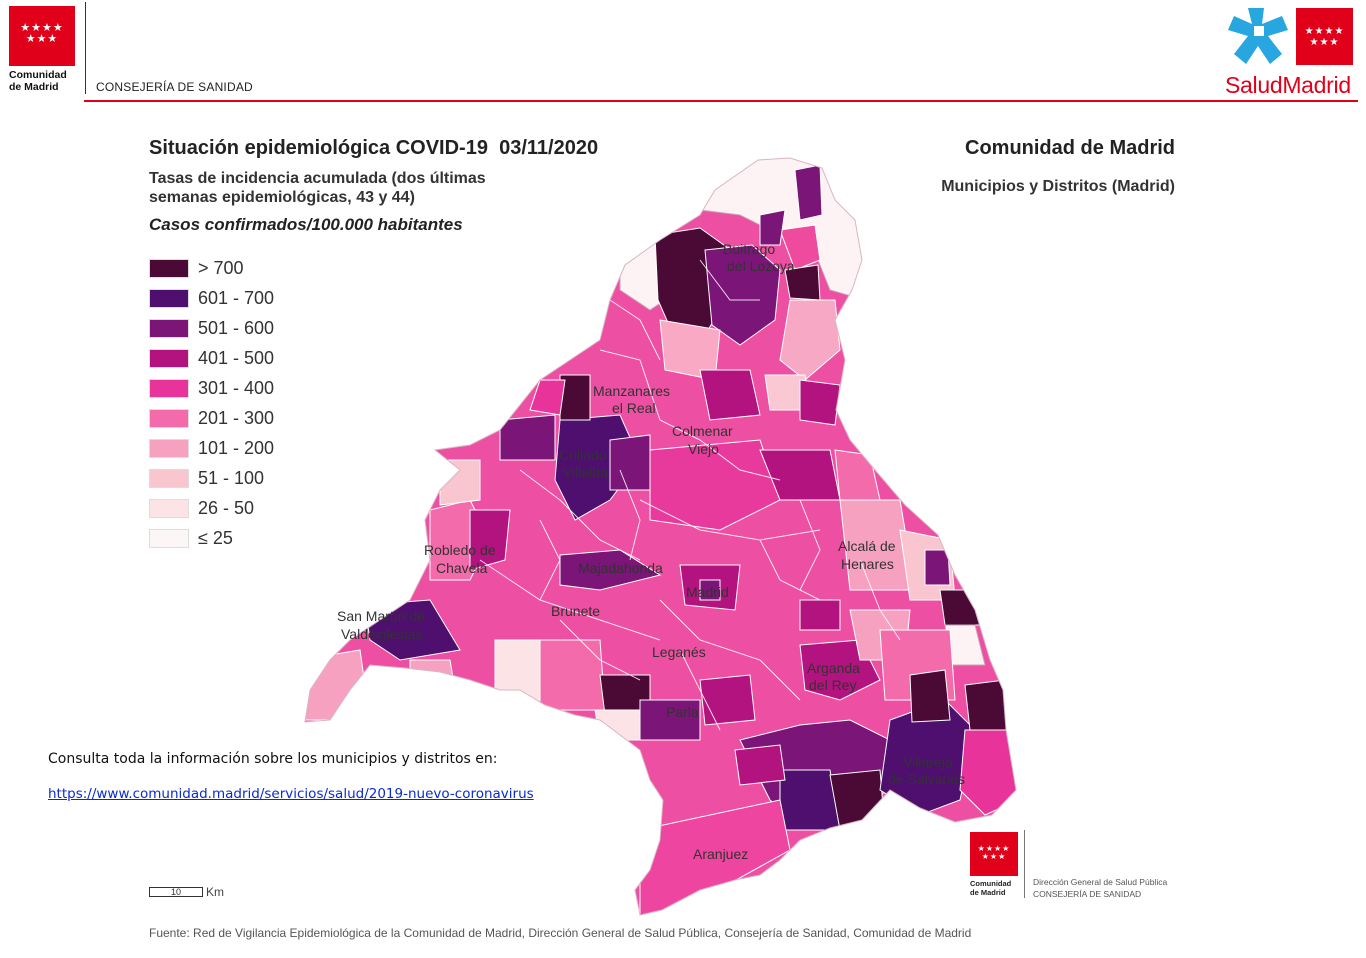 Image resolution: width=1366 pixels, height=958 pixels. I want to click on saludmadrid-flag-stars: ★★★★ ★★★, so click(1324, 37).